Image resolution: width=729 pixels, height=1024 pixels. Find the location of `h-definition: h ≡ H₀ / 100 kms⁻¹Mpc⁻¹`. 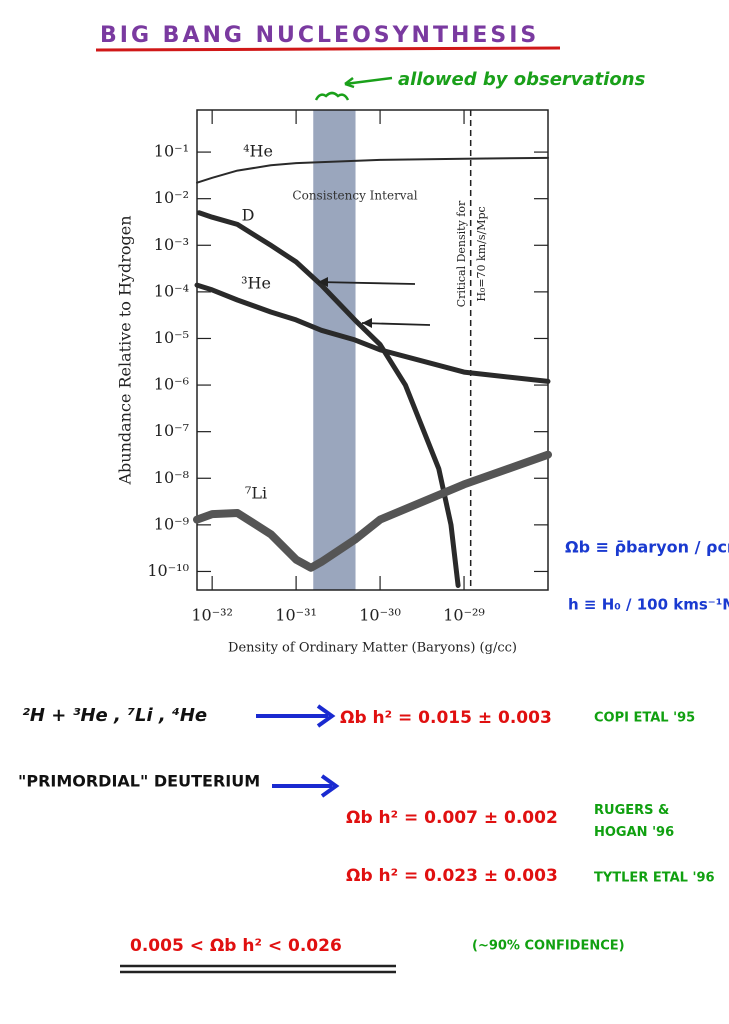

h-definition: h ≡ H₀ / 100 kms⁻¹Mpc⁻¹ is located at coordinates (648, 605).